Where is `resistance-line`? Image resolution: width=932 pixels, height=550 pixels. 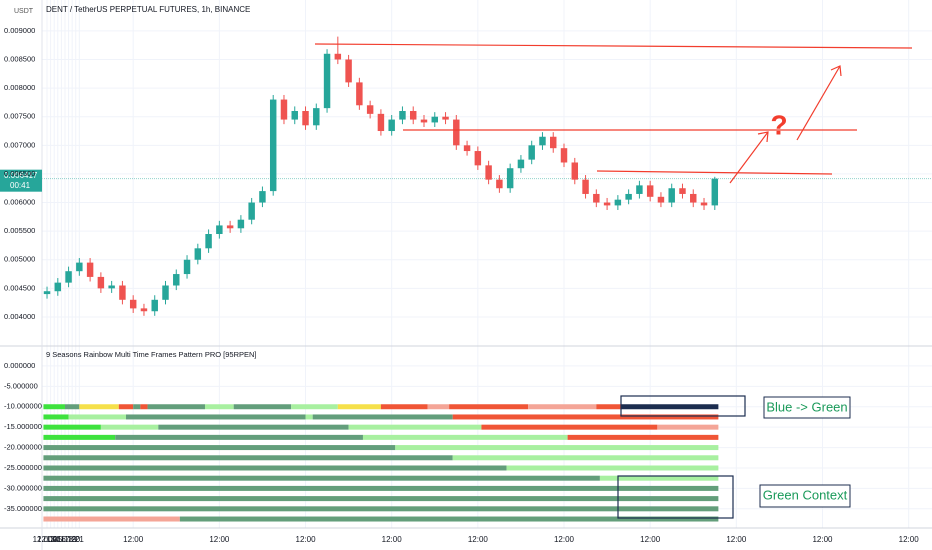 resistance-line is located at coordinates (714, 172).